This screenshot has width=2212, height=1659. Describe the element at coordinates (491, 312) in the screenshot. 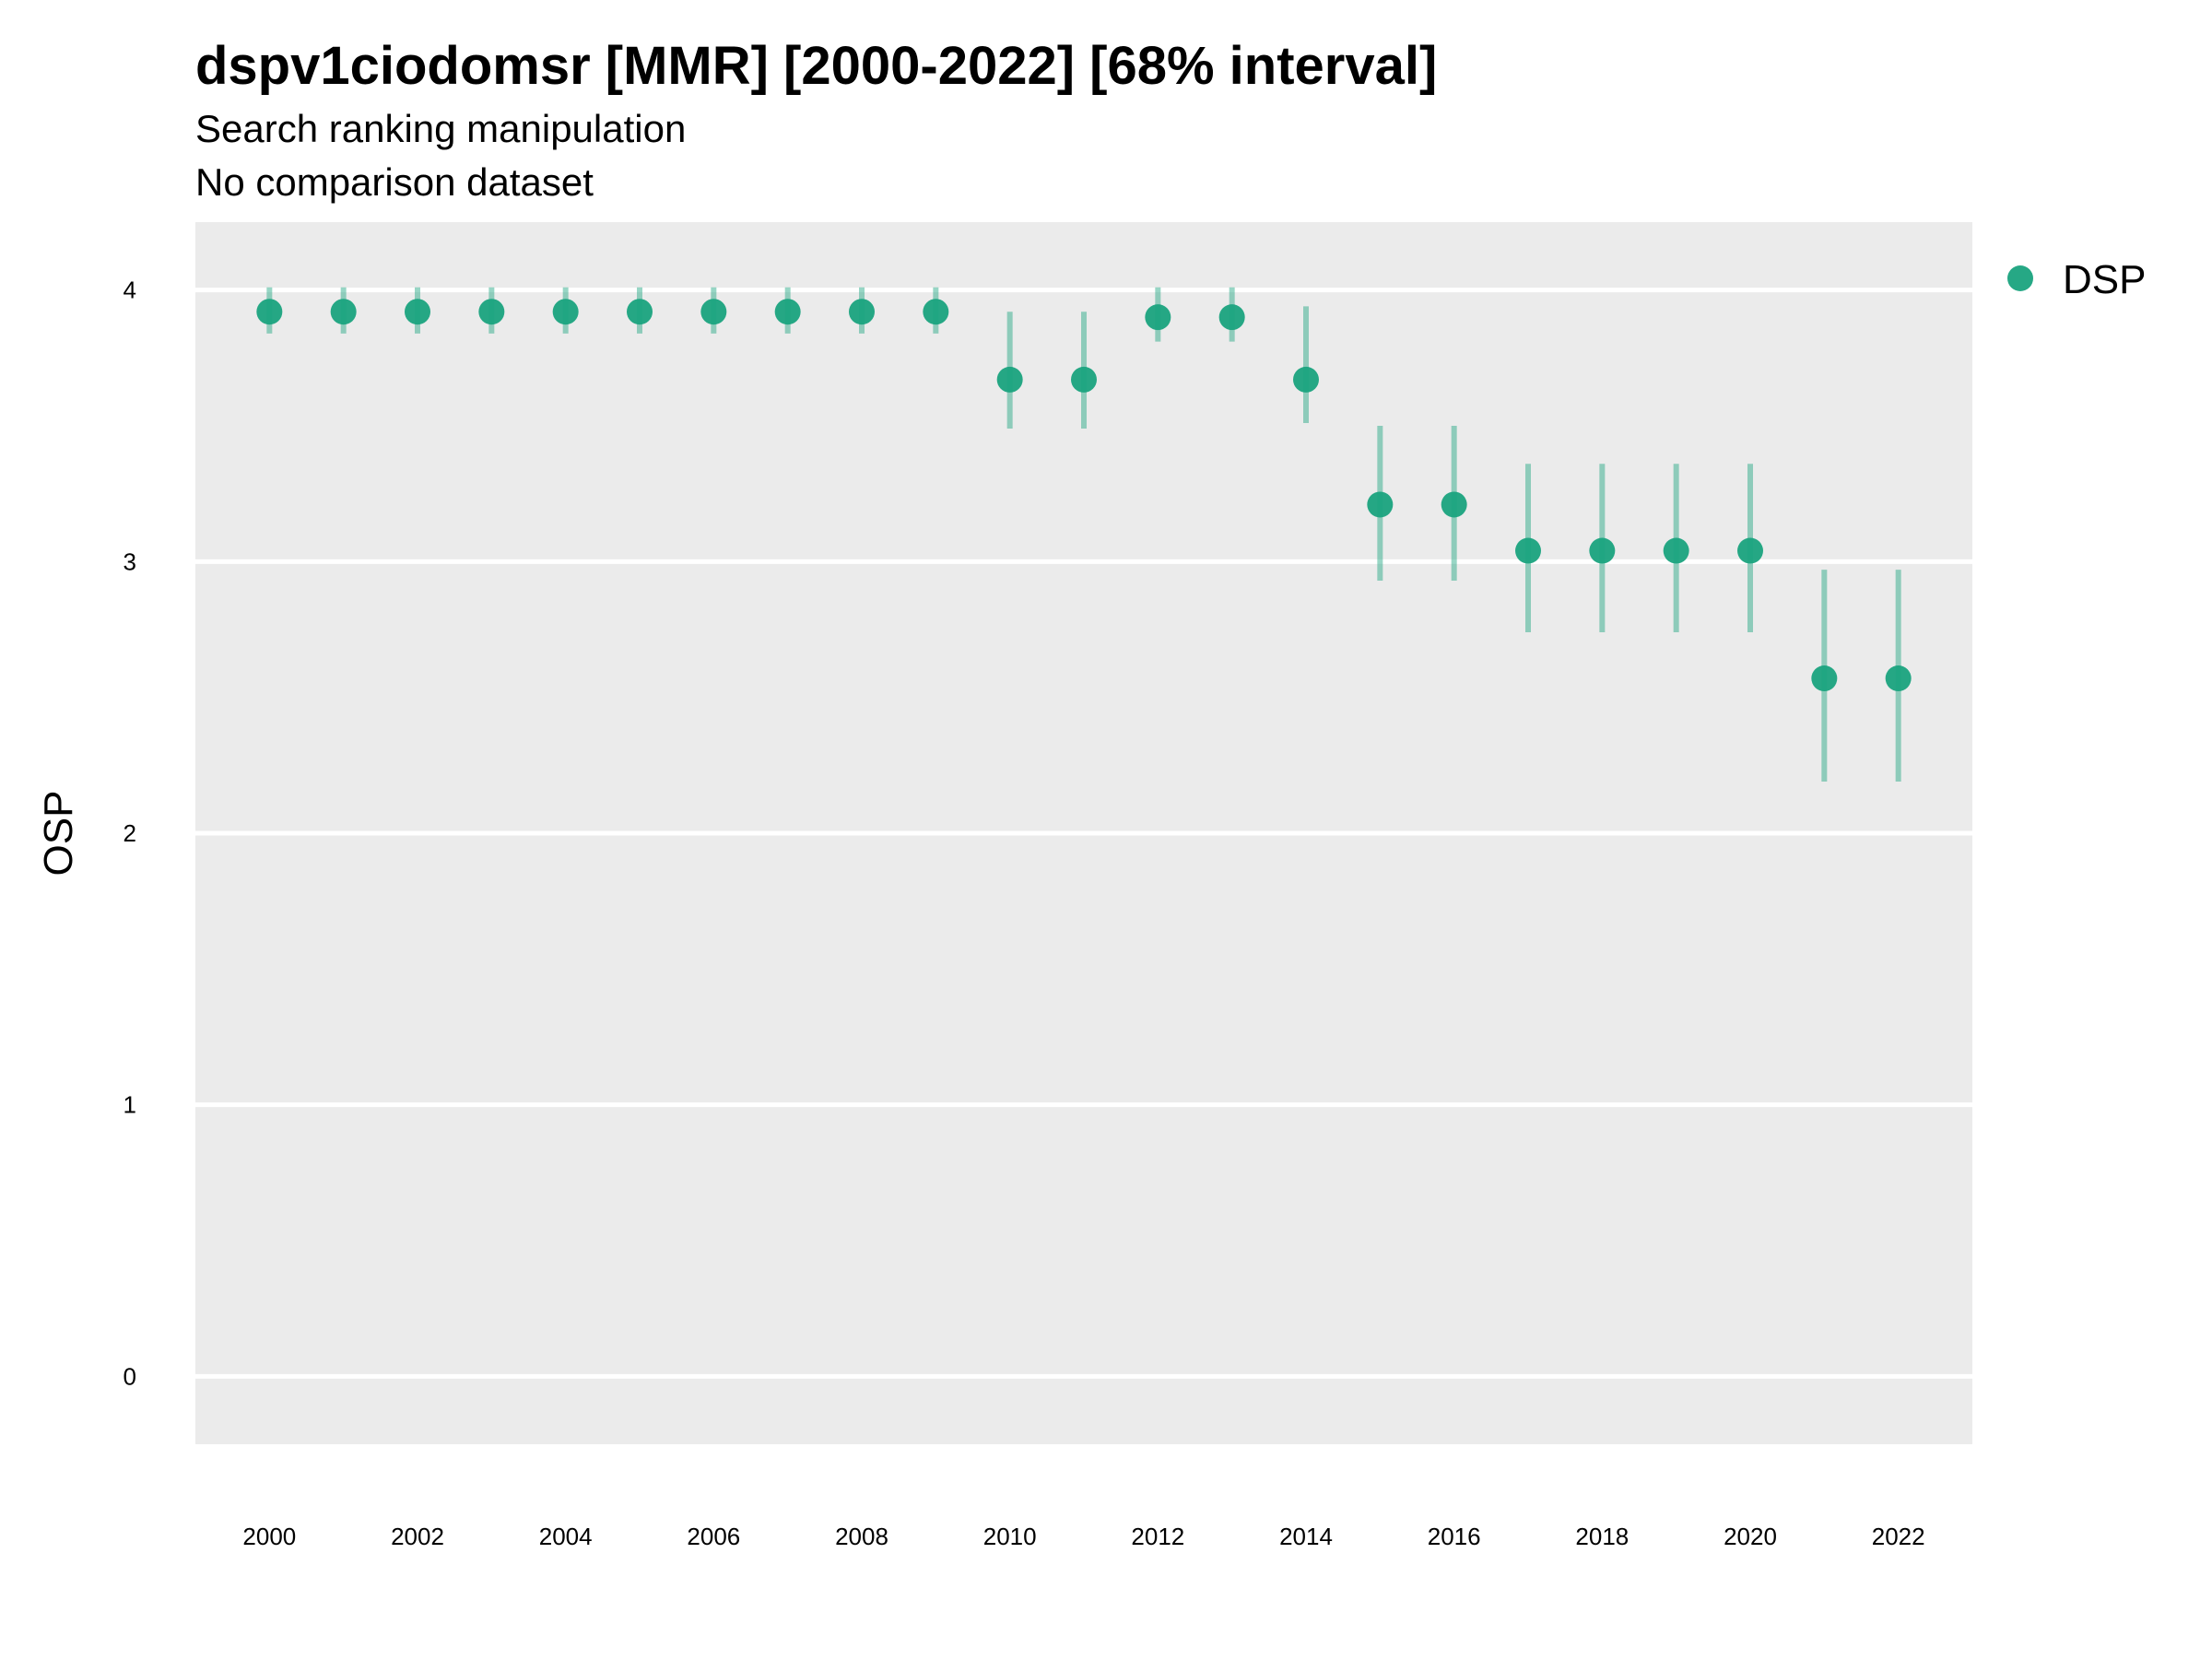

I see `data-point-2003` at that location.